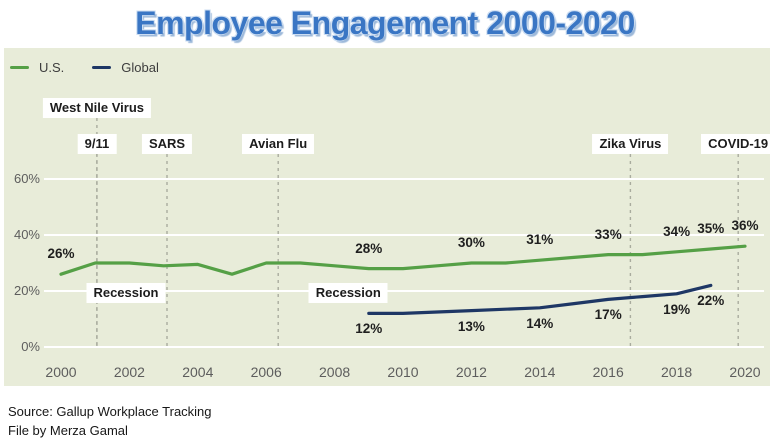  I want to click on source-line-1: Source: Gallup Workplace Tracking, so click(110, 411).